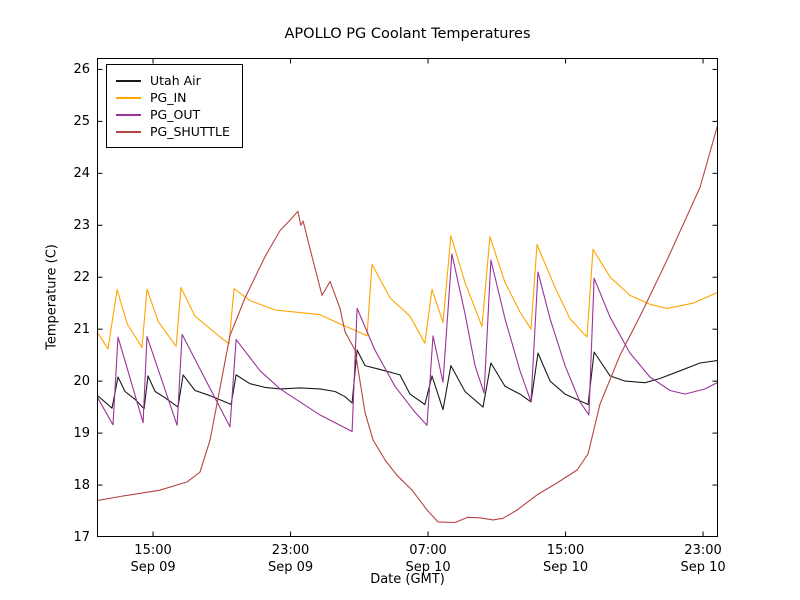 The height and width of the screenshot is (600, 800). I want to click on y-tick-label: 23, so click(81, 225).